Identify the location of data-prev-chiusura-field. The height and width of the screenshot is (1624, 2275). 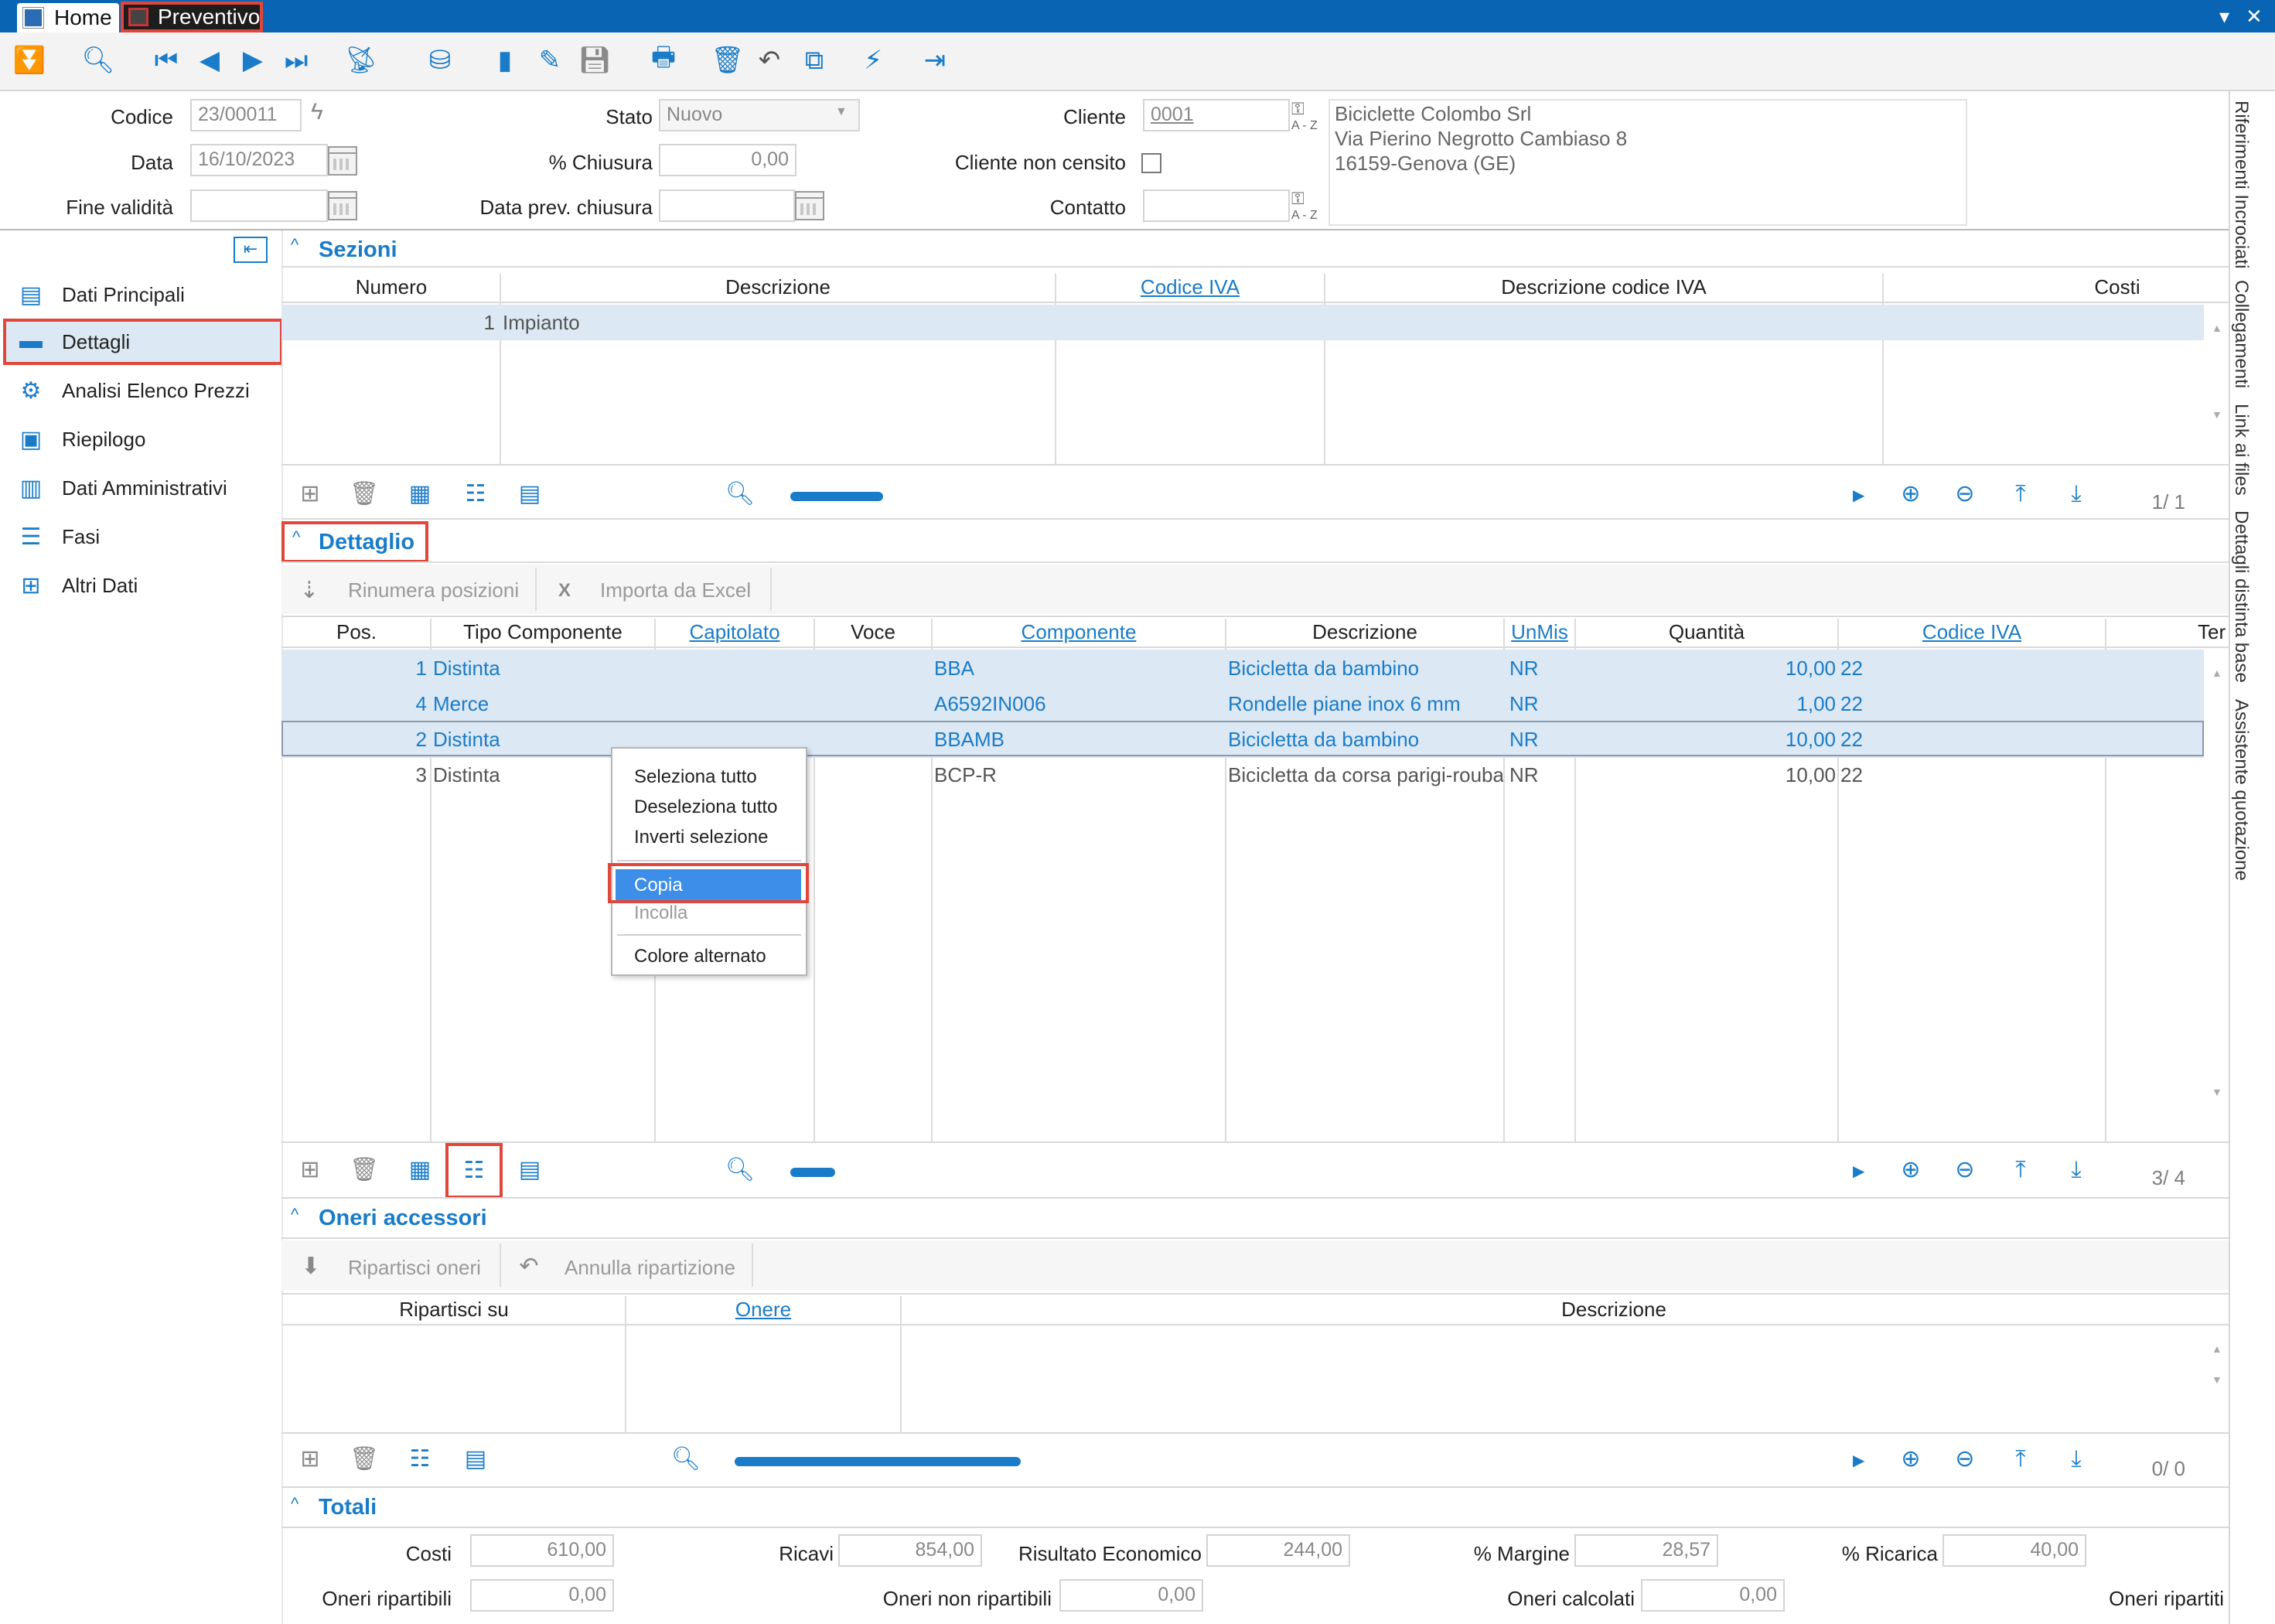
(727, 205).